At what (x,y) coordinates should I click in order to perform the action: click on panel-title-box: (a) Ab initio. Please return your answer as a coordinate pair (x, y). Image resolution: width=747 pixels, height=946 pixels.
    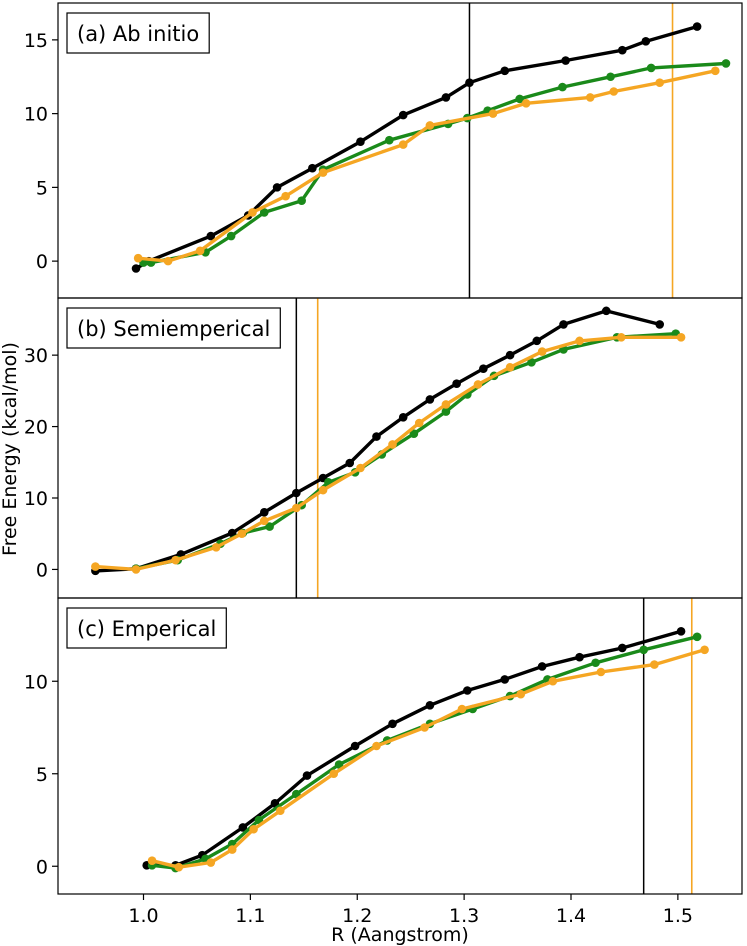
    Looking at the image, I should click on (138, 33).